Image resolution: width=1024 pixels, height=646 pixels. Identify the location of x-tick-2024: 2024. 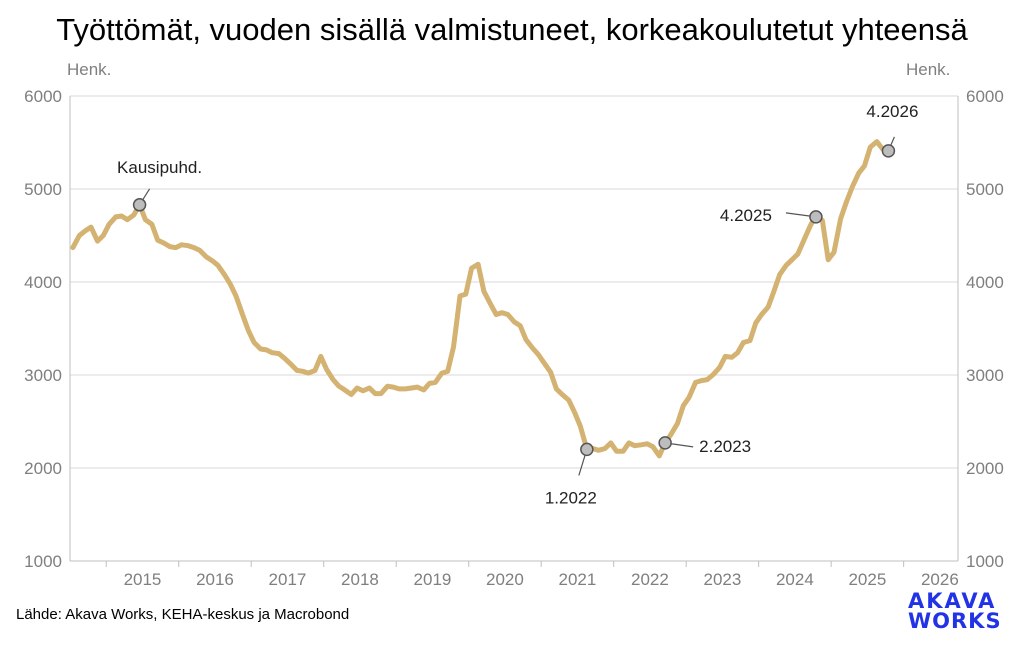
(795, 579).